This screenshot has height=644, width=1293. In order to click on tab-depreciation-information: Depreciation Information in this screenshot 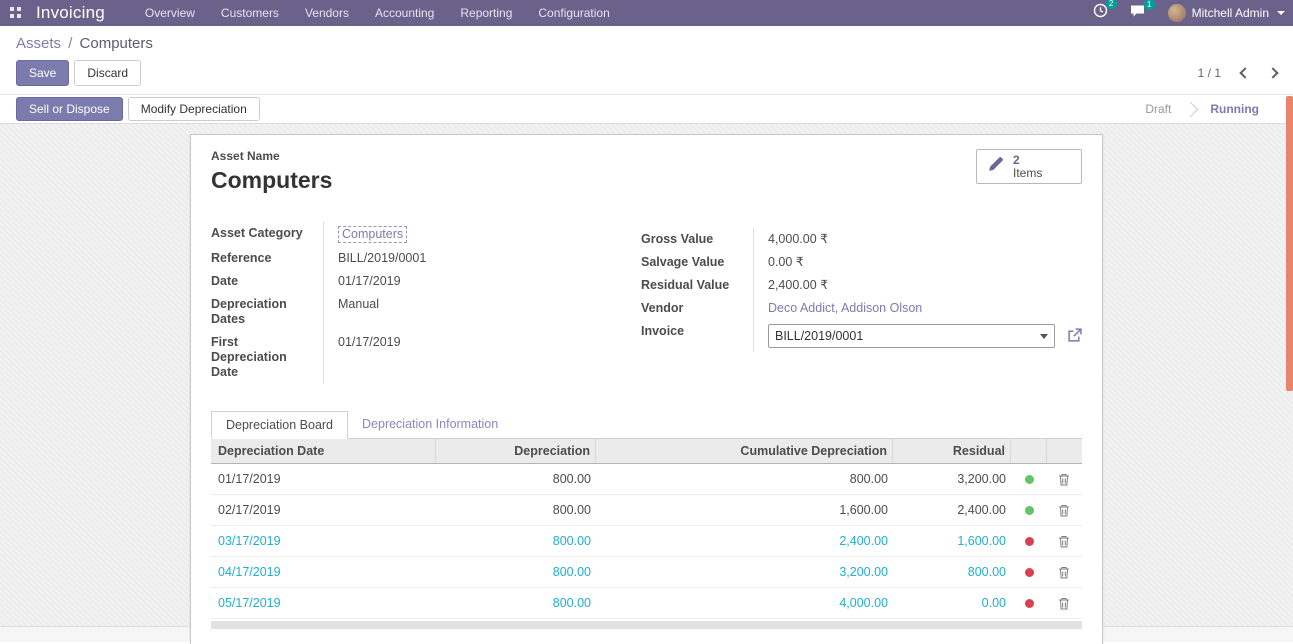, I will do `click(430, 424)`.